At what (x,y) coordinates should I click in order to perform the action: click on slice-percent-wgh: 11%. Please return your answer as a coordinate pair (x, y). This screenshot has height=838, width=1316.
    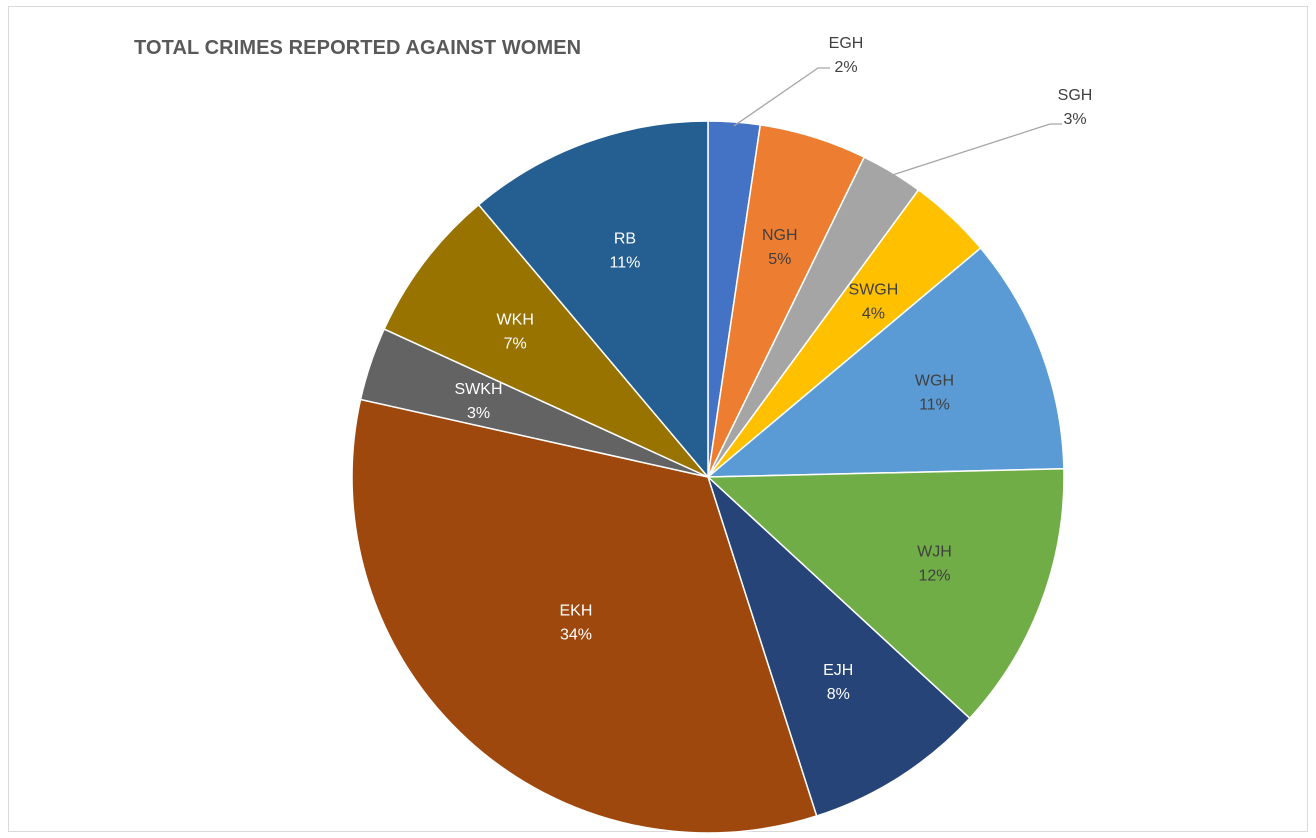
    Looking at the image, I should click on (934, 405).